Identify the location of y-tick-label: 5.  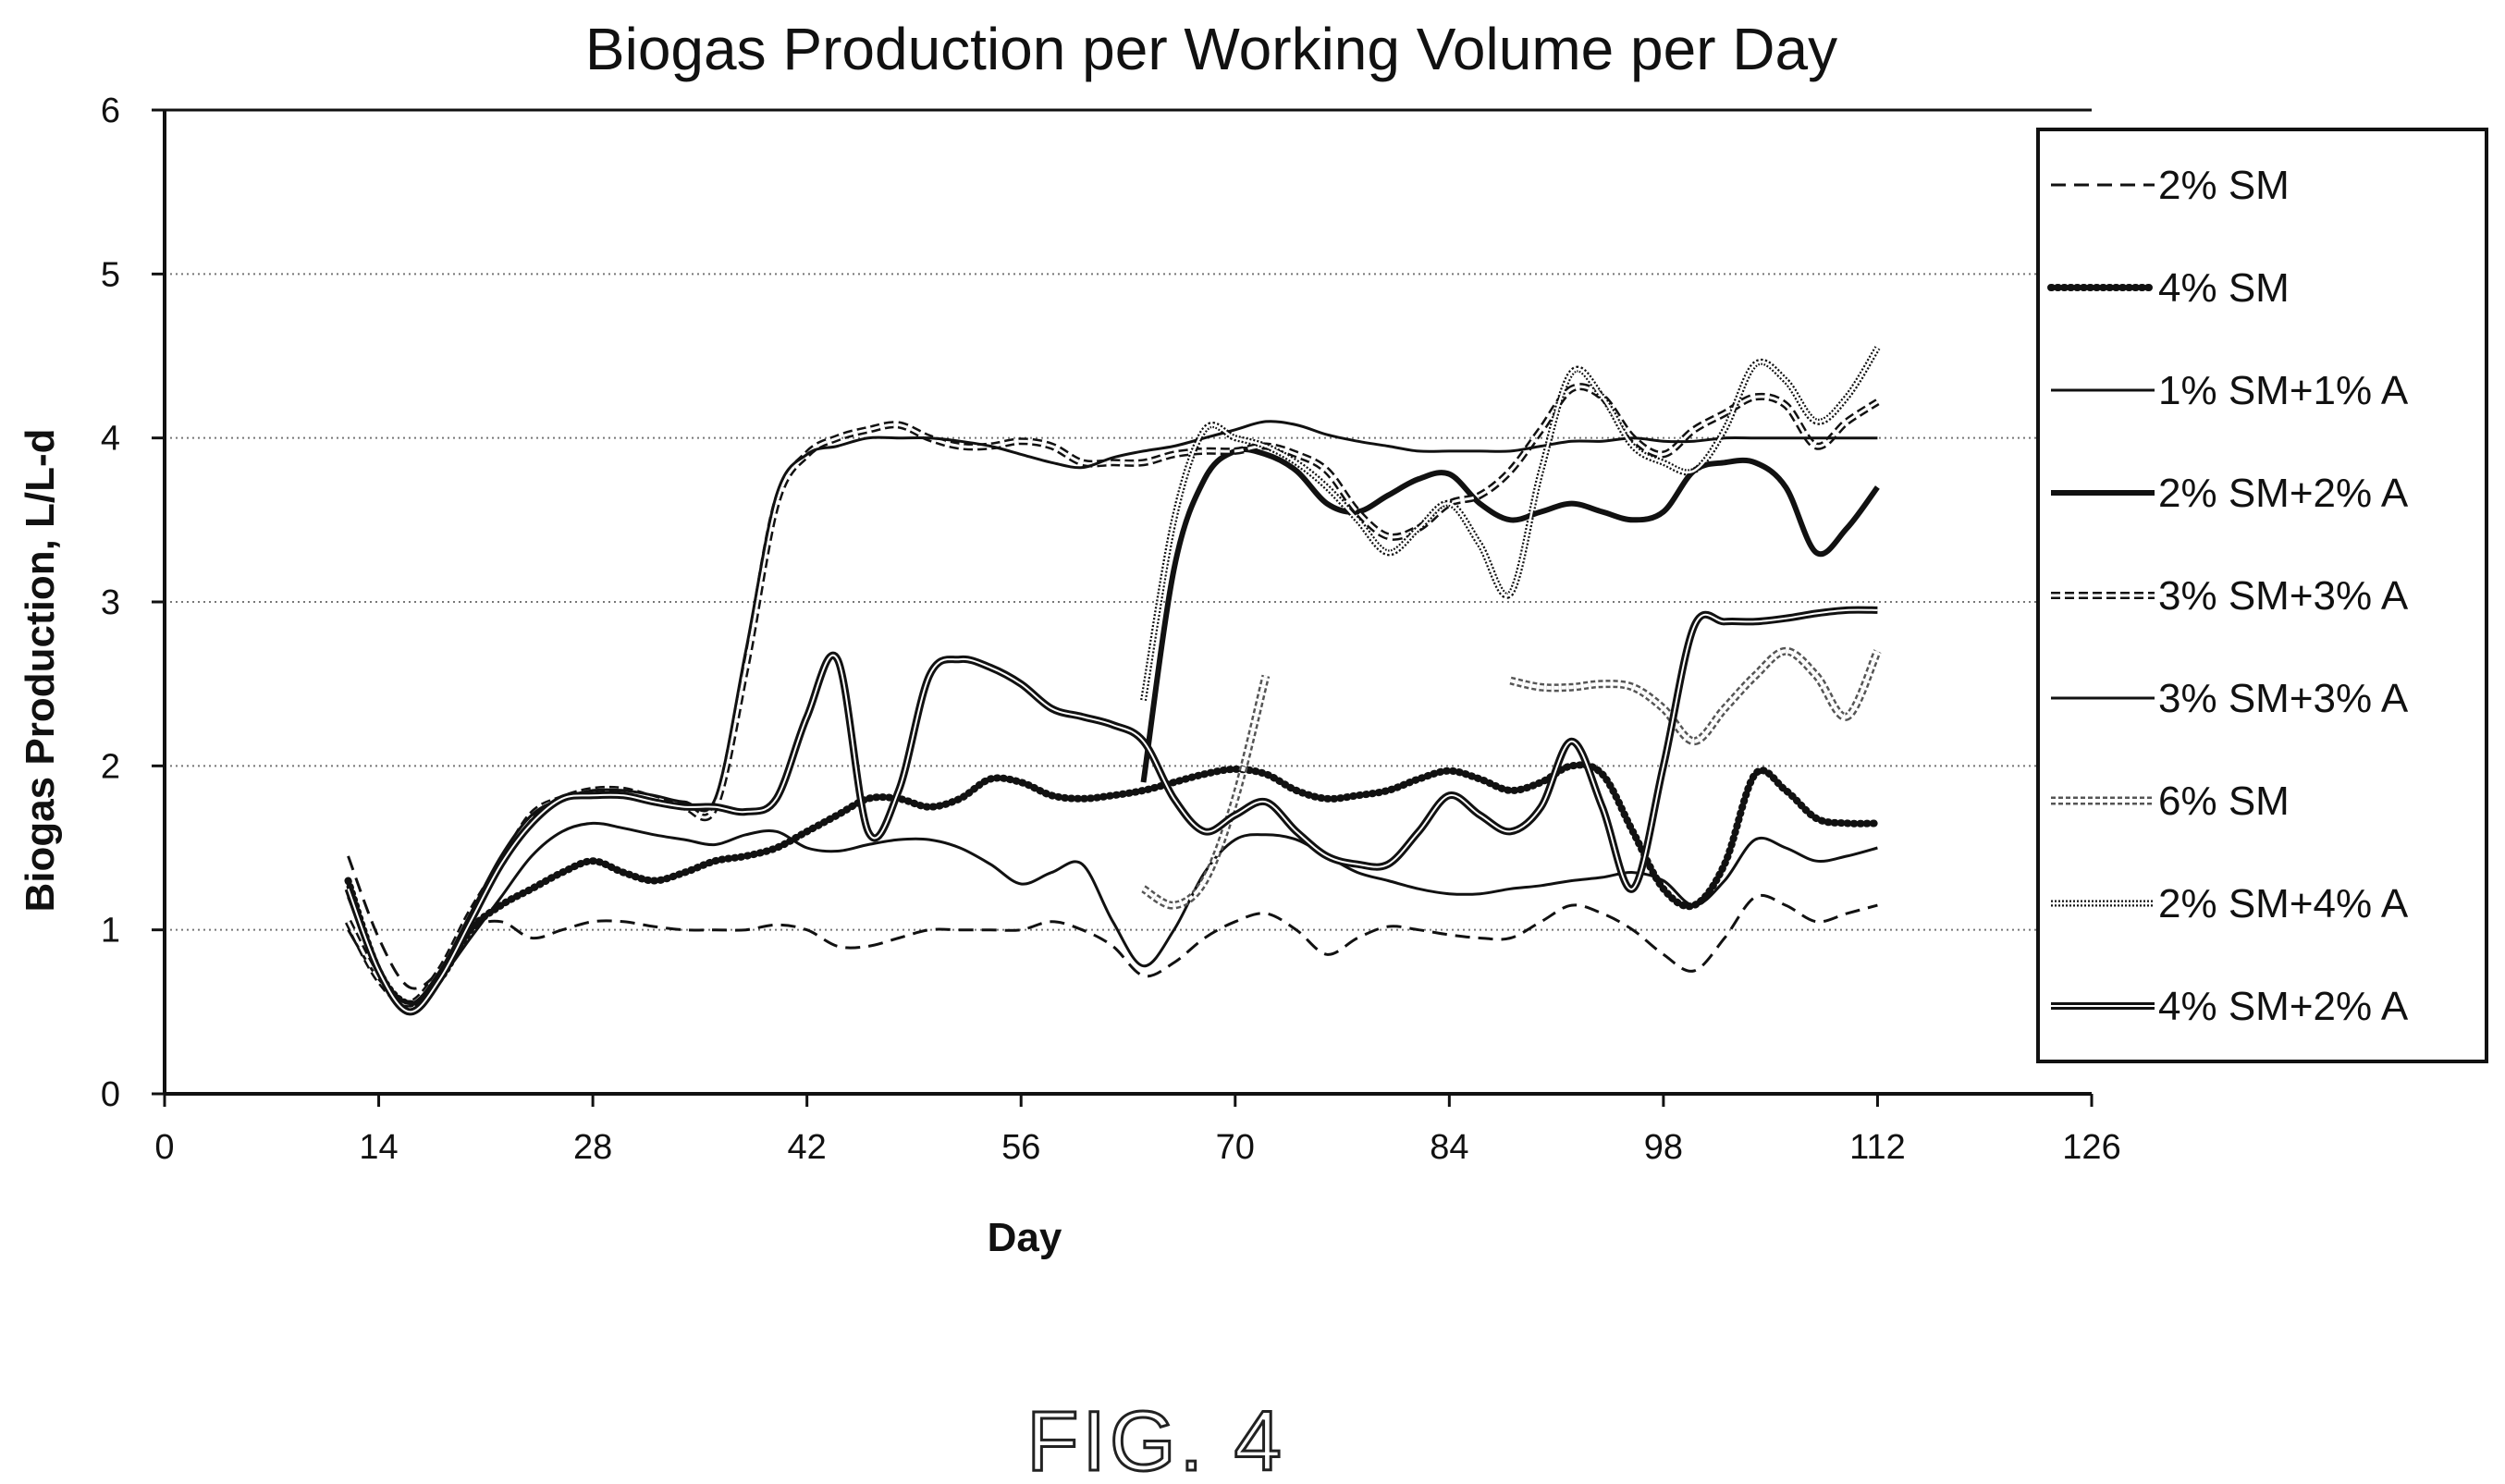
(110, 274).